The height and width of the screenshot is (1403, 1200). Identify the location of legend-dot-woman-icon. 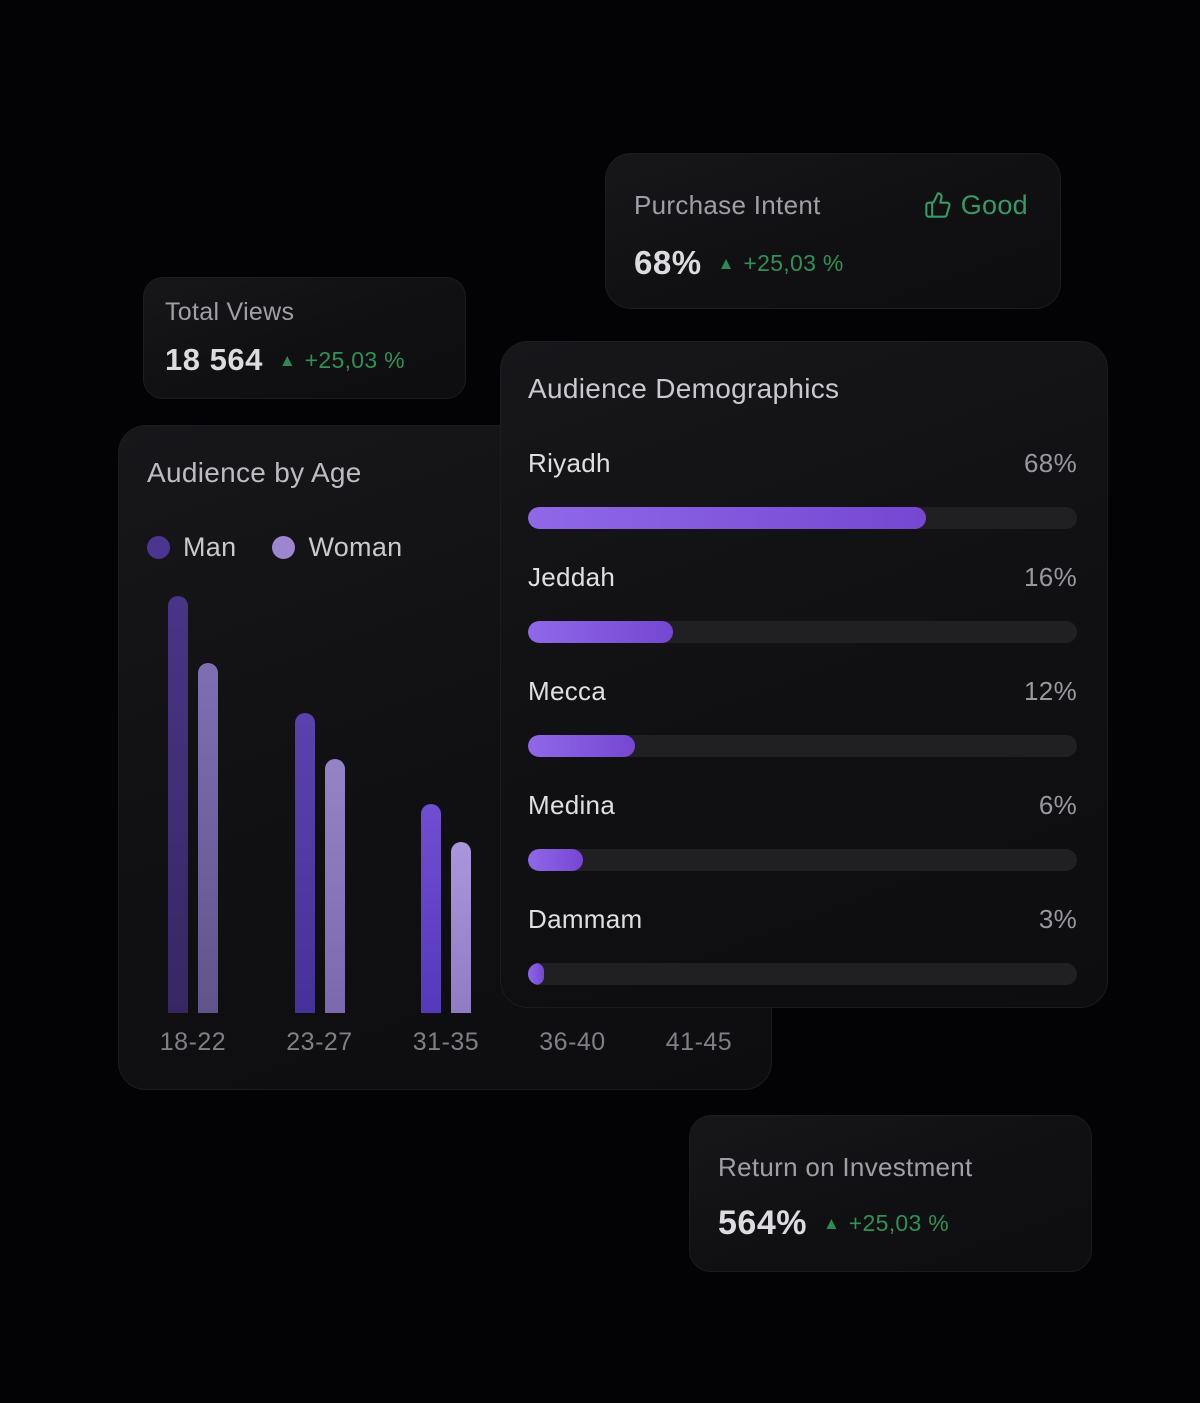
(284, 547).